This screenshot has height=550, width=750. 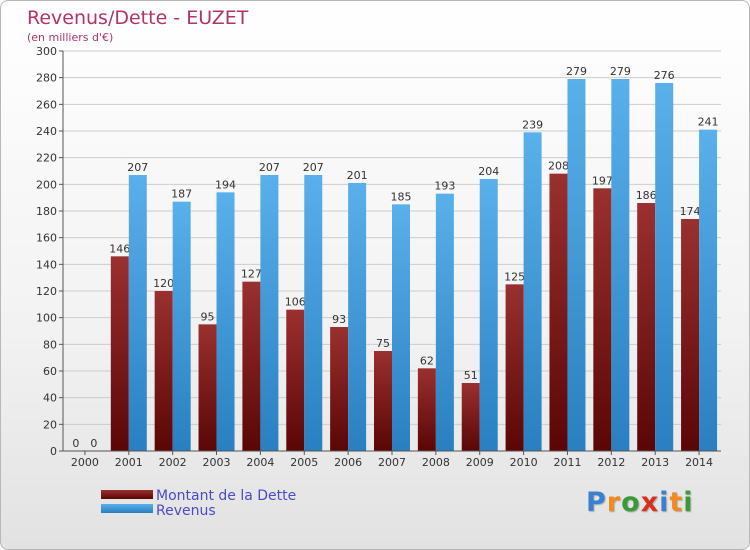 What do you see at coordinates (664, 75) in the screenshot?
I see `value-label: 276` at bounding box center [664, 75].